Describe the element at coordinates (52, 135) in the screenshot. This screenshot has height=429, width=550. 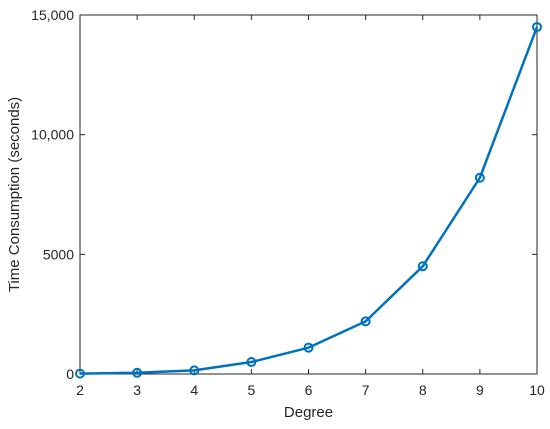
I see `y-tick-label: 10,000` at that location.